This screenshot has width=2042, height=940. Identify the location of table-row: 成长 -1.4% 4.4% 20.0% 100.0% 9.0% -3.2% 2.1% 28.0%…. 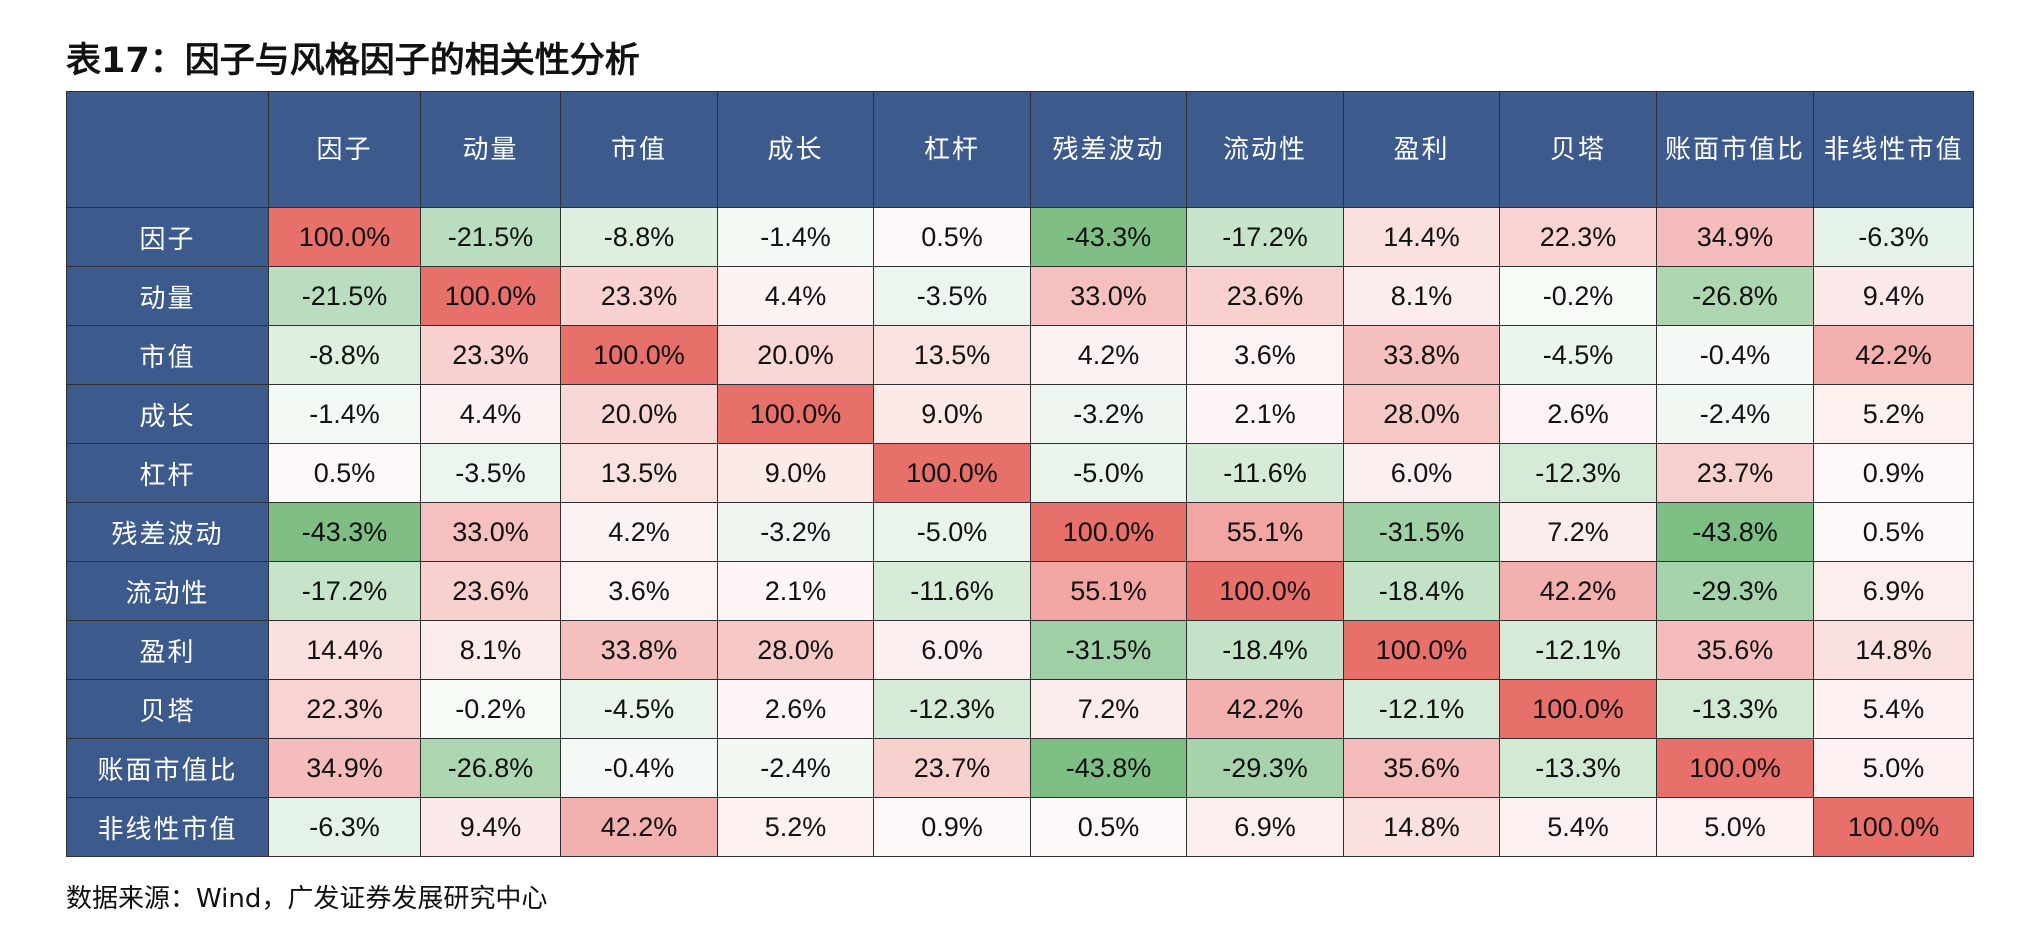
(1020, 414).